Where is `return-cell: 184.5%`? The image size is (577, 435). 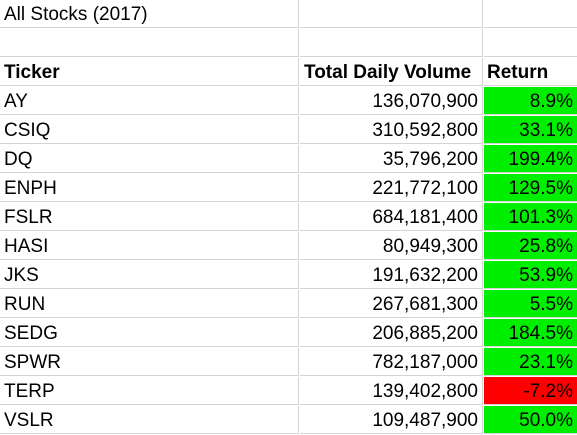
return-cell: 184.5% is located at coordinates (530, 333).